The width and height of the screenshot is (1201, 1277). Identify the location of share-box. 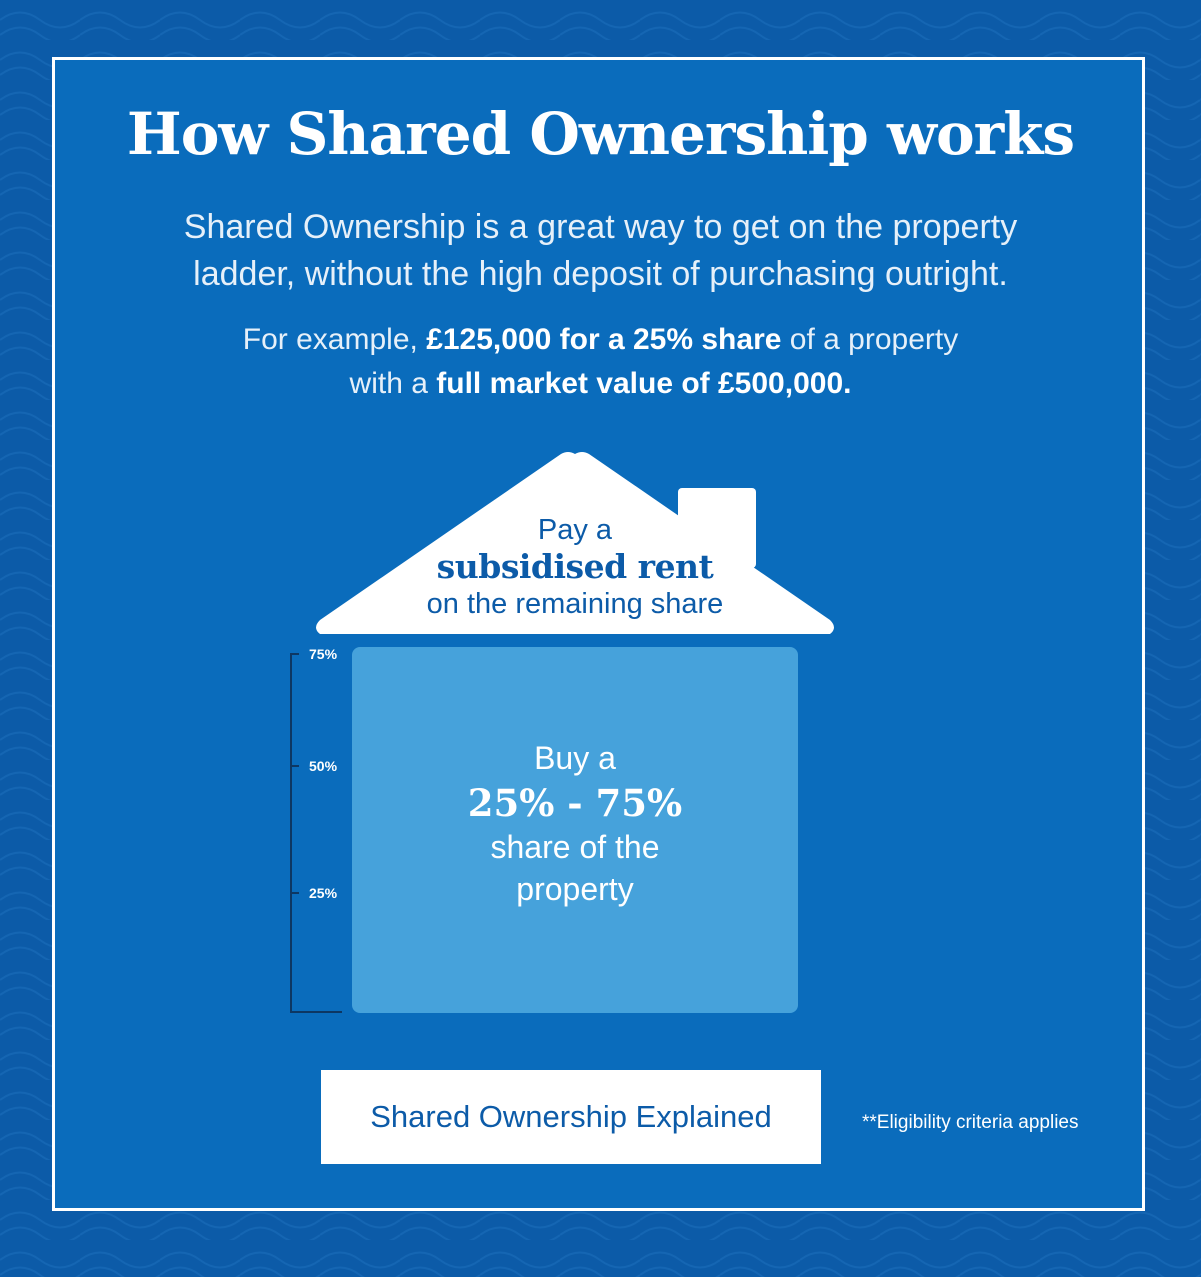
(575, 830).